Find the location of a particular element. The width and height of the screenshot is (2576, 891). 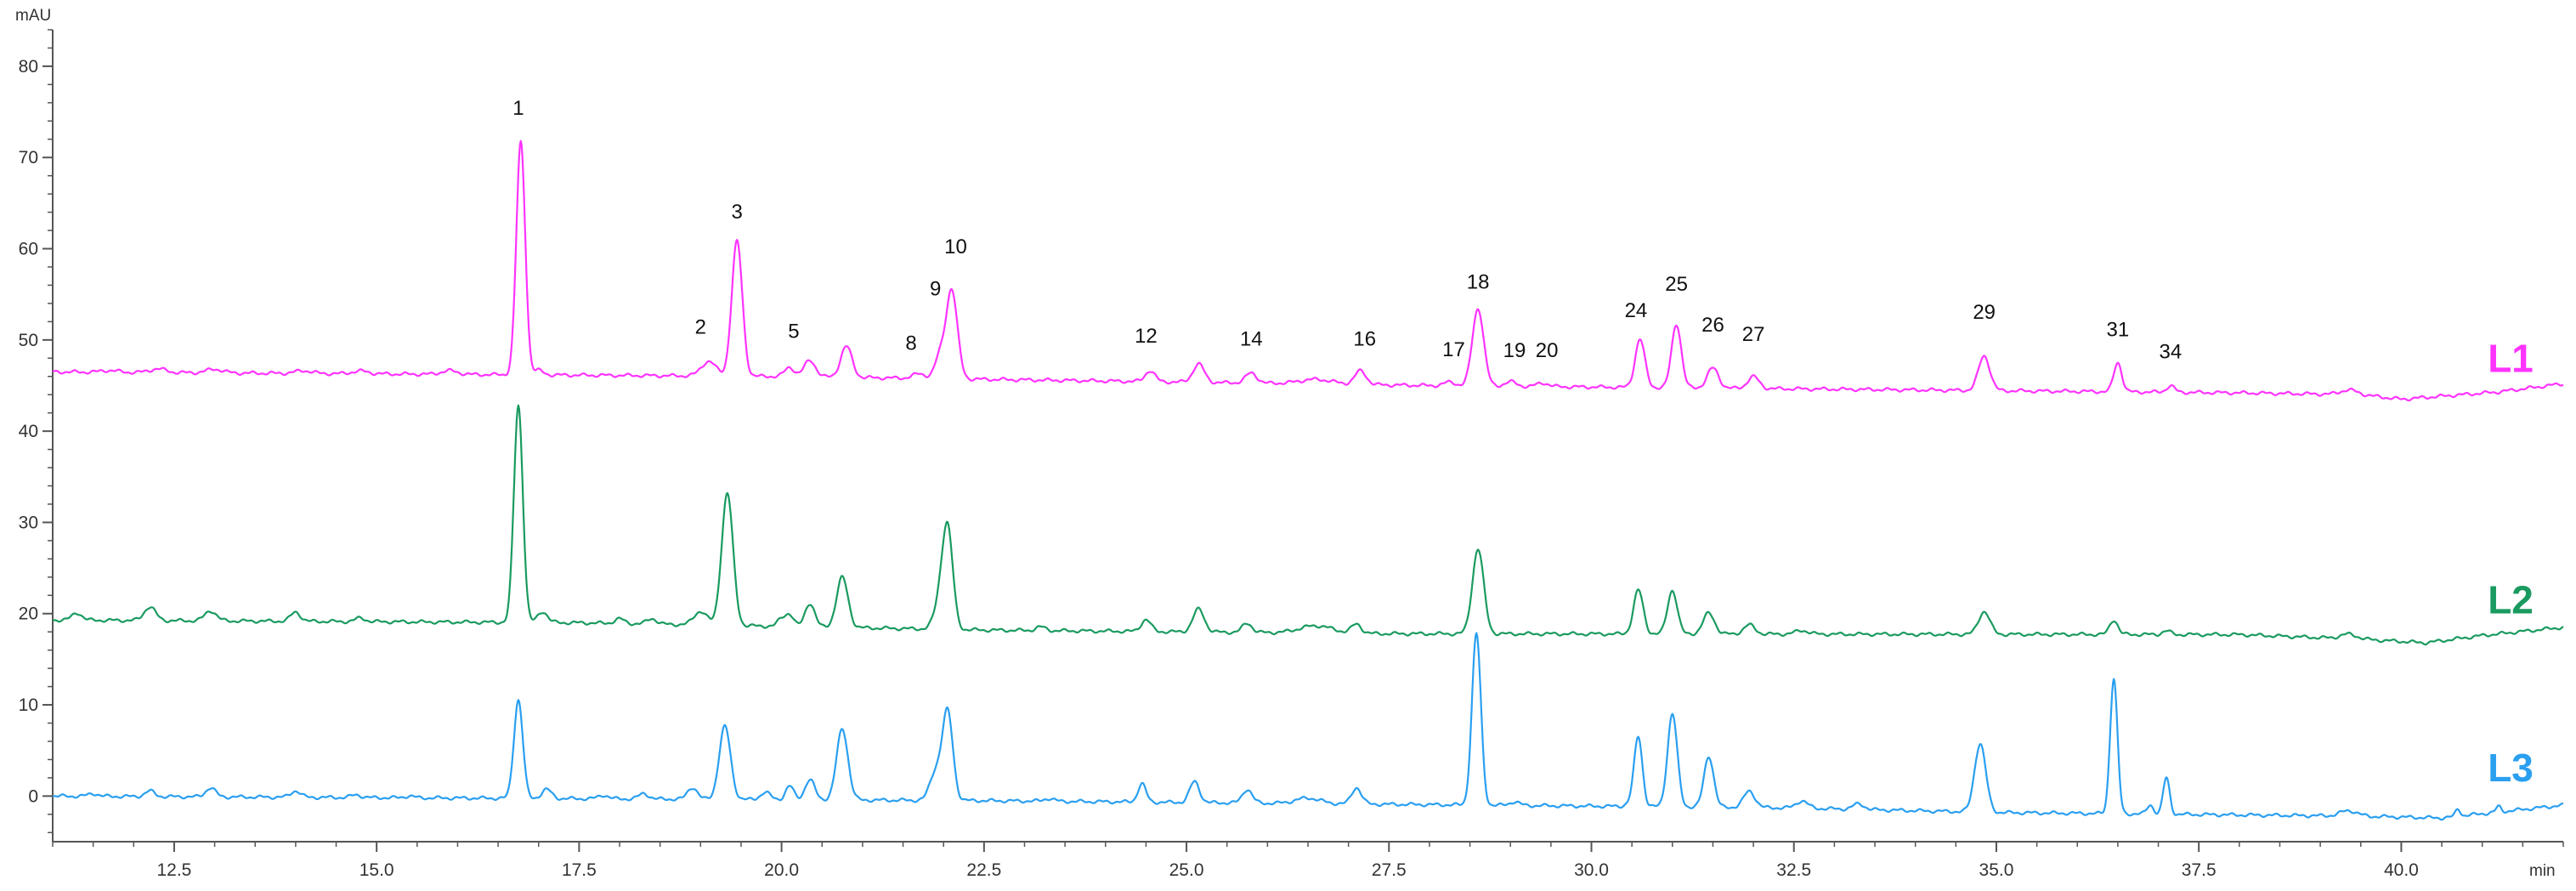

peak-label: 9 is located at coordinates (936, 288).